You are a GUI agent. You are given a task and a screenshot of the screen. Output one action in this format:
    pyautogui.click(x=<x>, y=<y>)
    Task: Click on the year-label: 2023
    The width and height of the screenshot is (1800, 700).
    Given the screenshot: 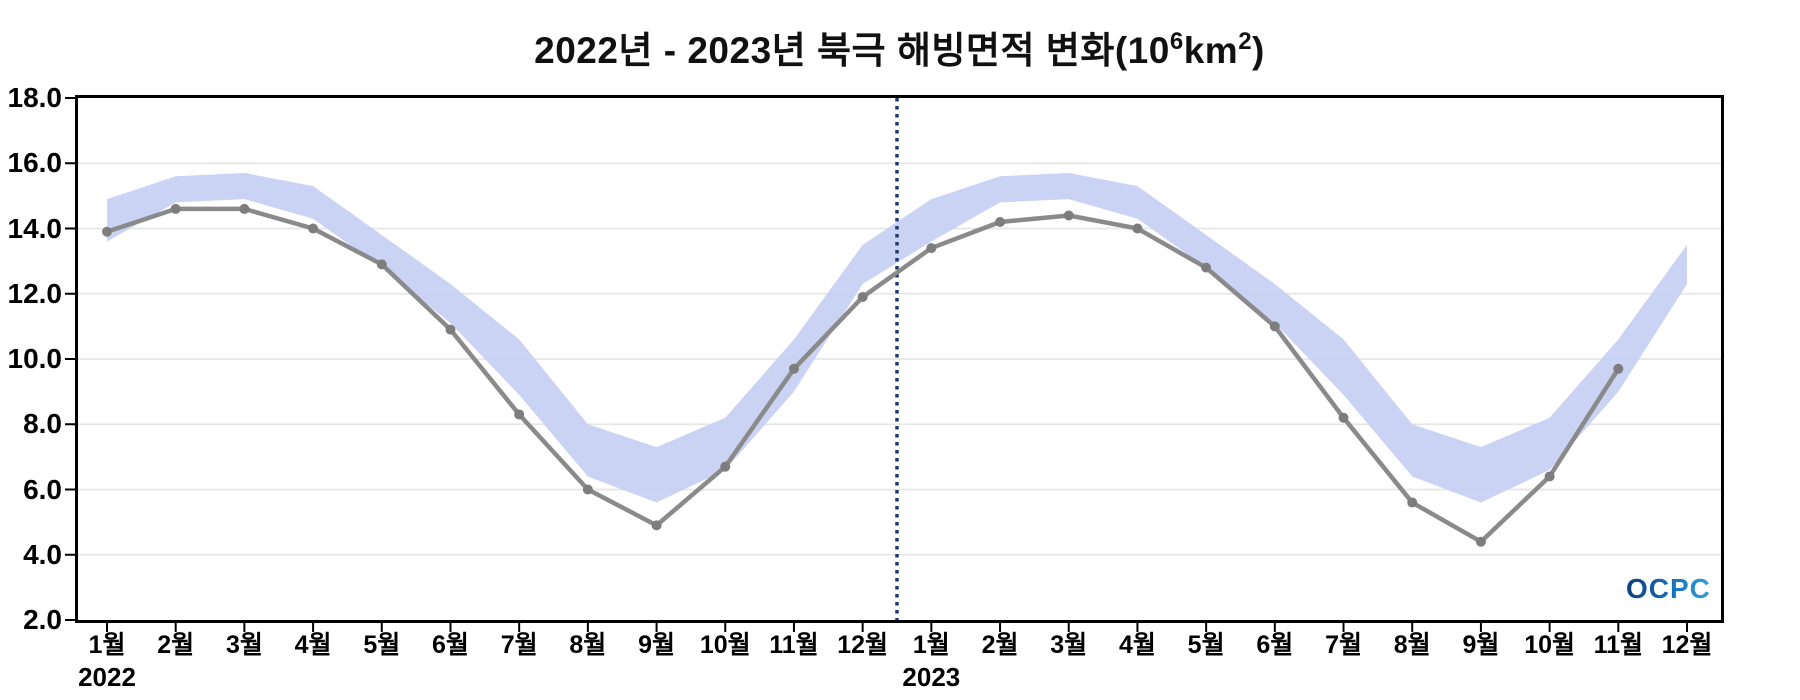 What is the action you would take?
    pyautogui.click(x=931, y=677)
    